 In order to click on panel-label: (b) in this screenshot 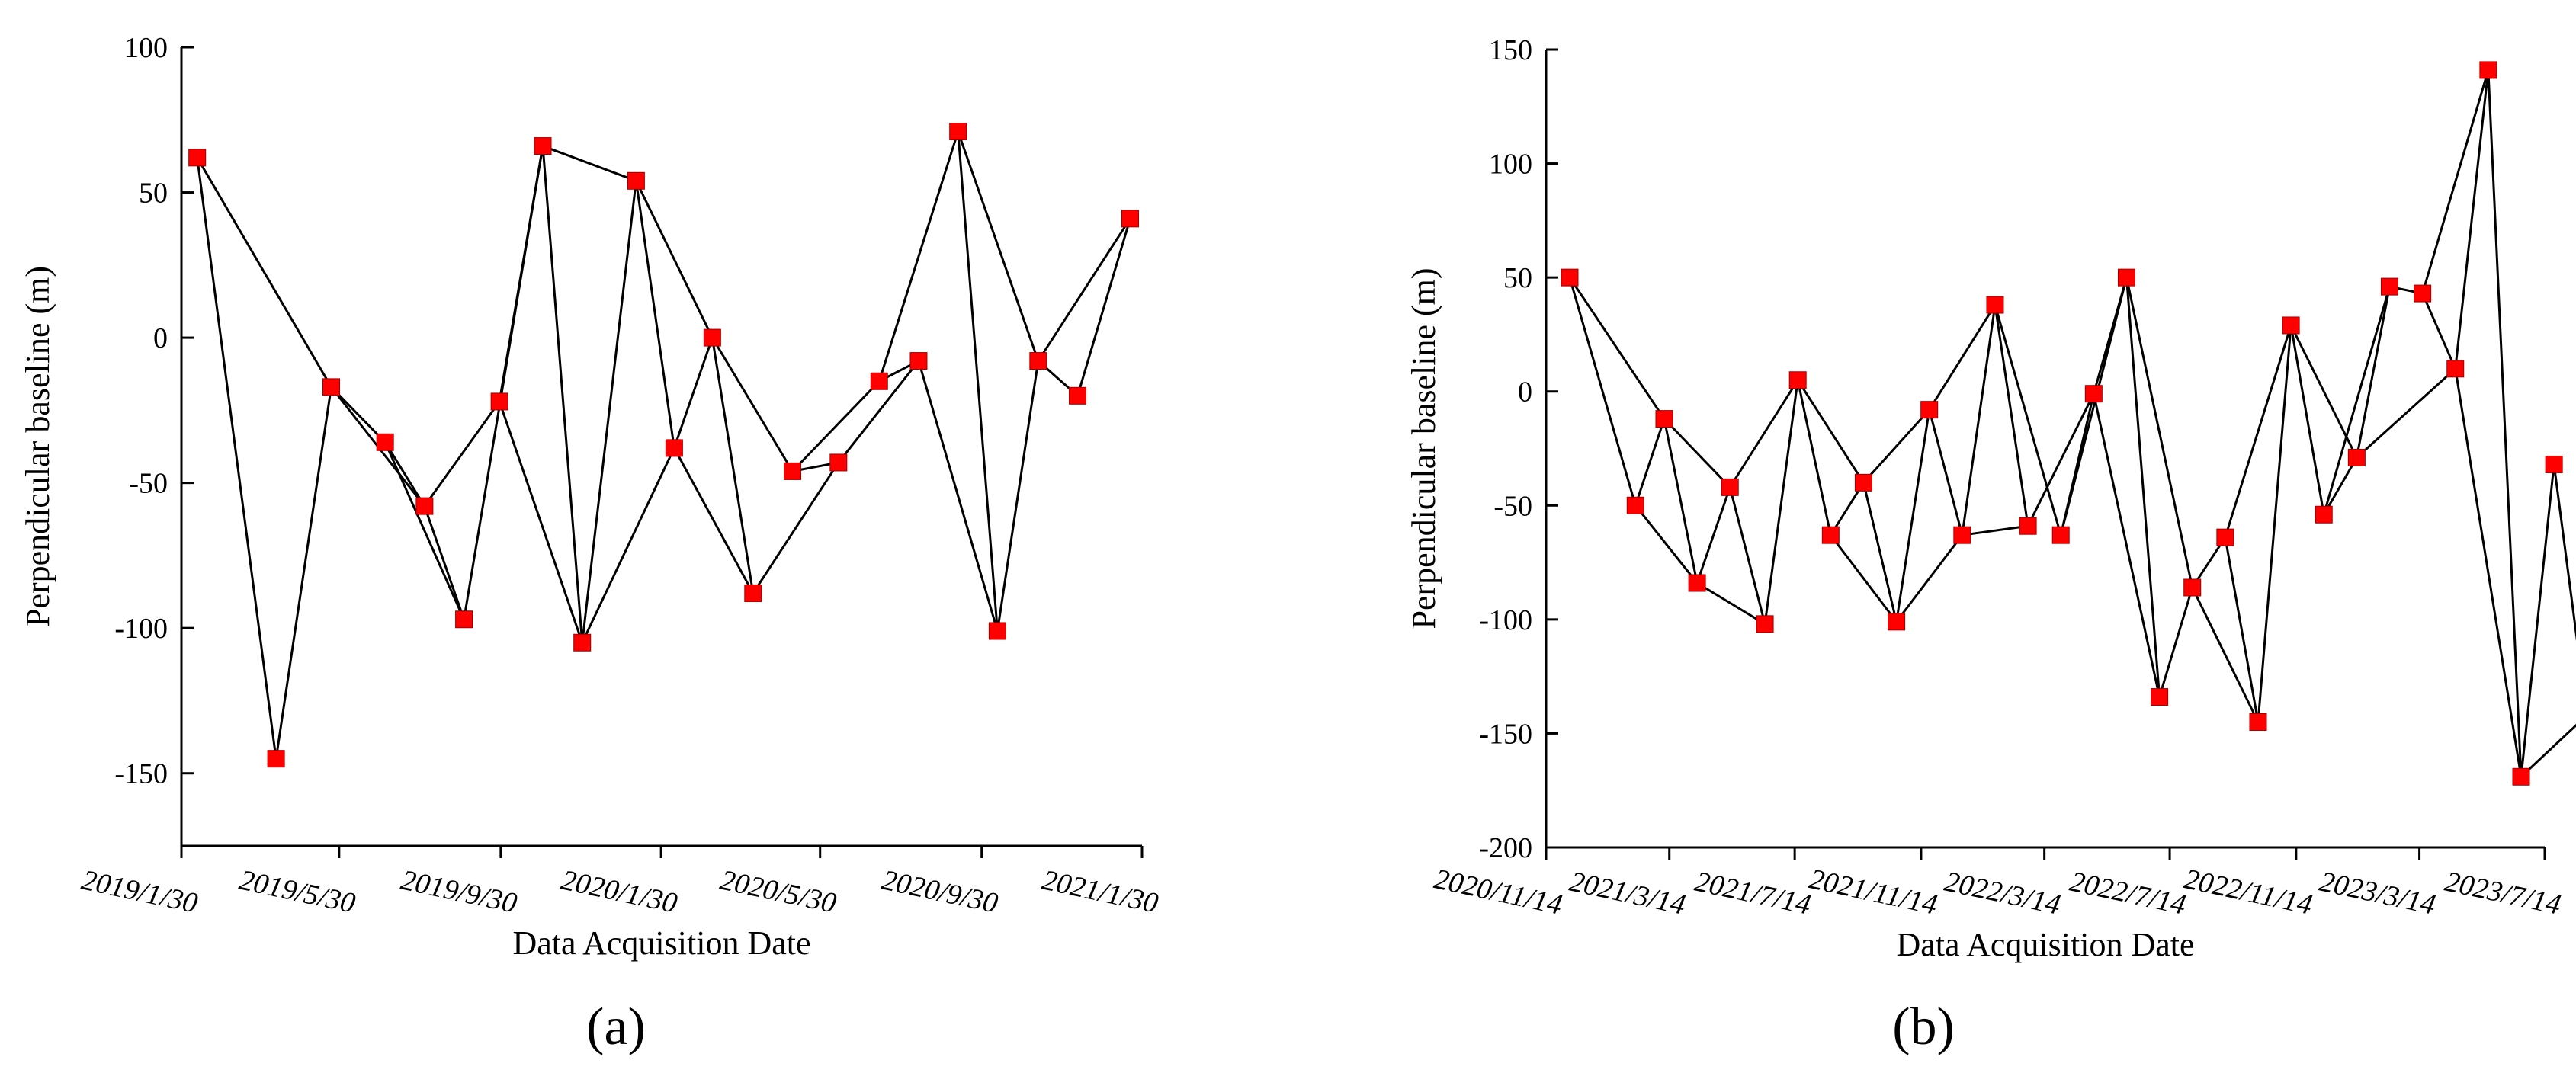, I will do `click(1923, 1027)`.